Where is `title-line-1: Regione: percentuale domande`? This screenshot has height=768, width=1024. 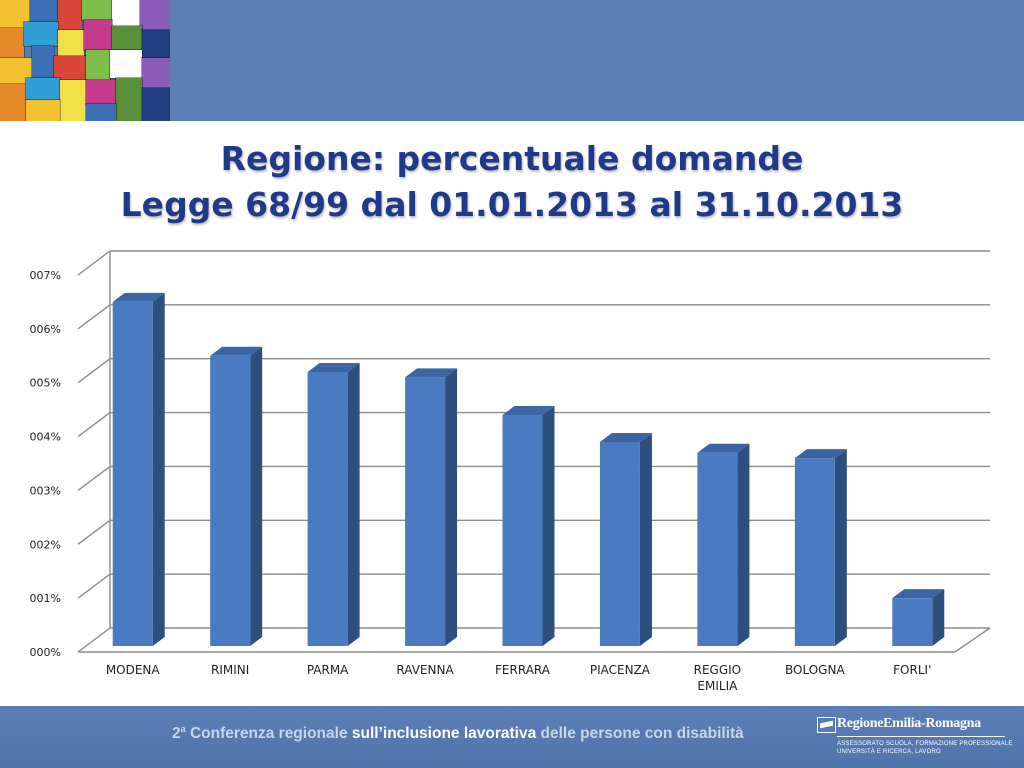
title-line-1: Regione: percentuale domande is located at coordinates (512, 158).